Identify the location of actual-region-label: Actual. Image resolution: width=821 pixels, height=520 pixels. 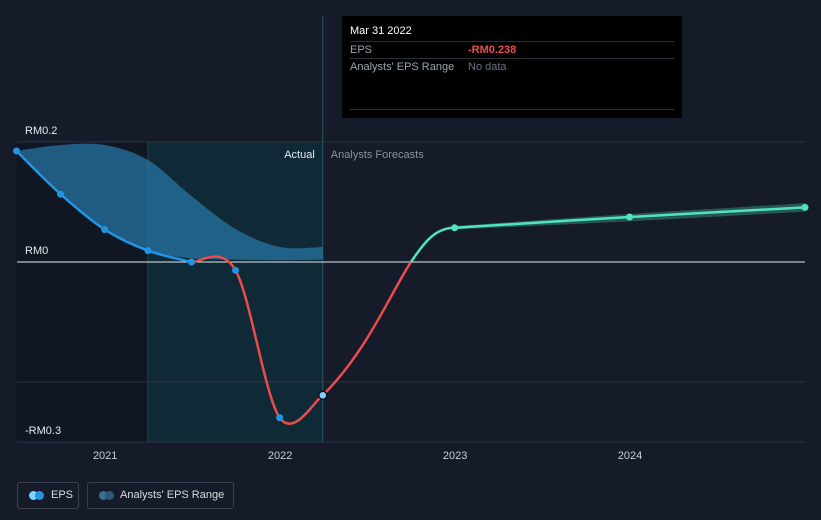
(299, 155).